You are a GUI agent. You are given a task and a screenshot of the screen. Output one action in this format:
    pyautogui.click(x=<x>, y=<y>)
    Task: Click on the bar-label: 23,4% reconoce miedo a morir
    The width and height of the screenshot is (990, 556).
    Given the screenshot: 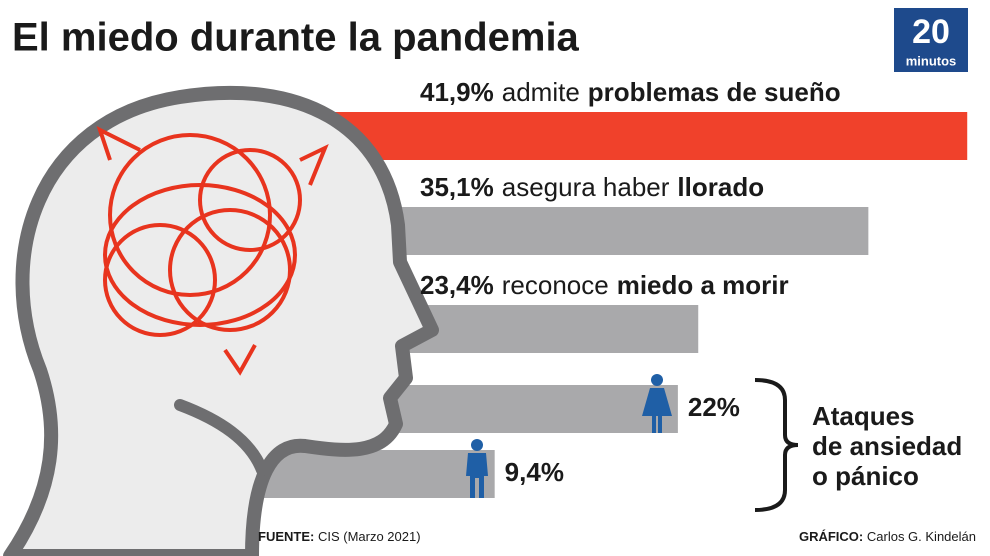 What is the action you would take?
    pyautogui.click(x=604, y=285)
    